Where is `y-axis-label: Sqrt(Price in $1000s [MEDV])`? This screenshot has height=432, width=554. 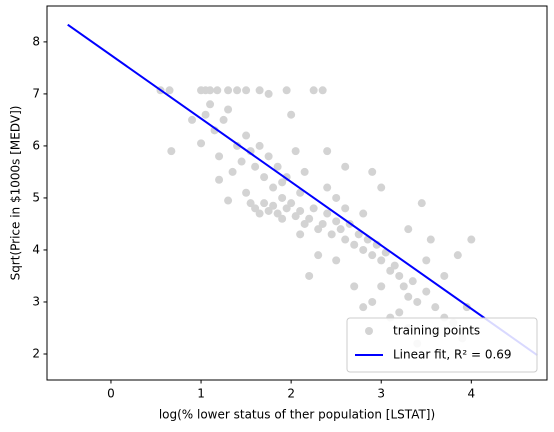 y-axis-label: Sqrt(Price in $1000s [MEDV]) is located at coordinates (16, 193).